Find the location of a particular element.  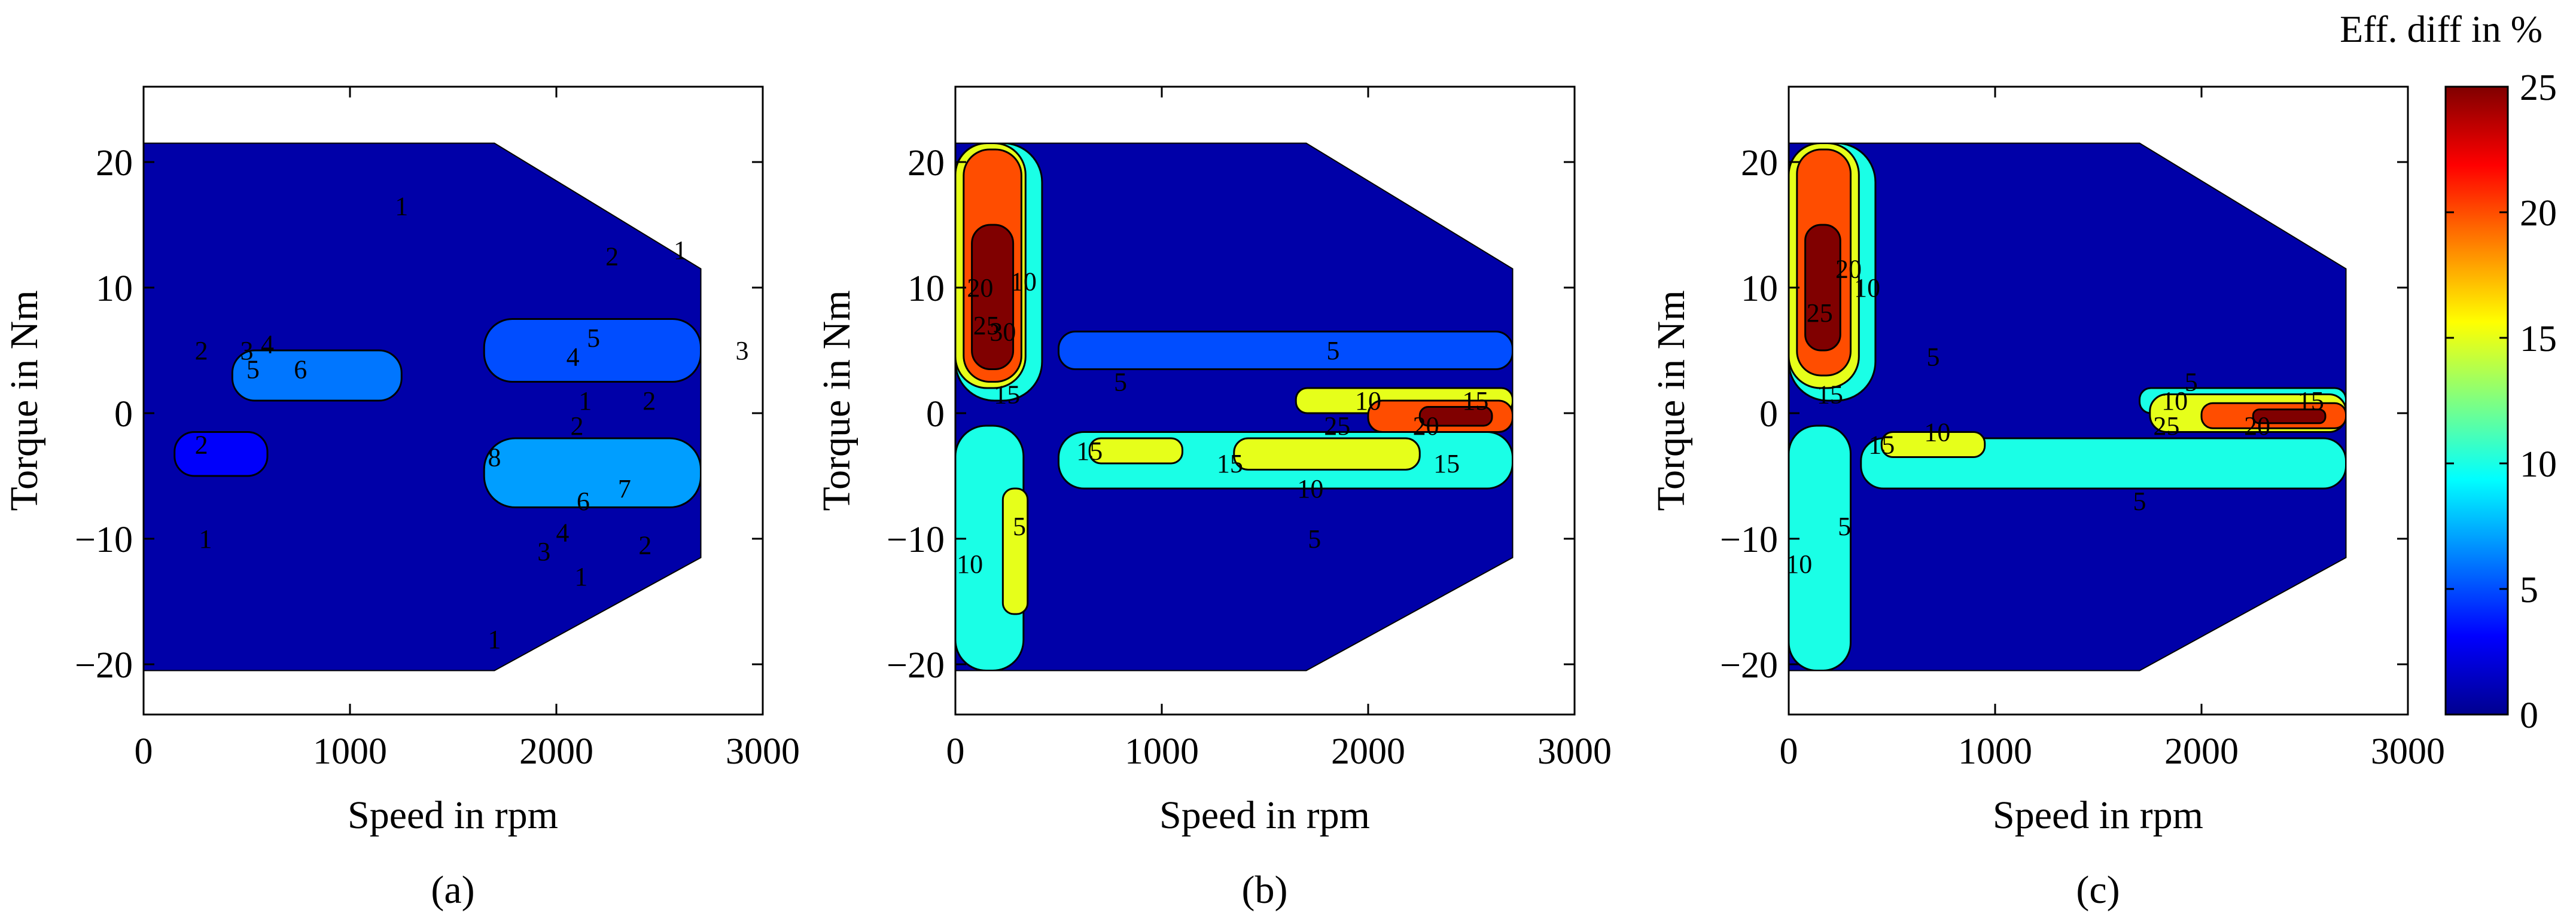

contour-label: 3 is located at coordinates (247, 350).